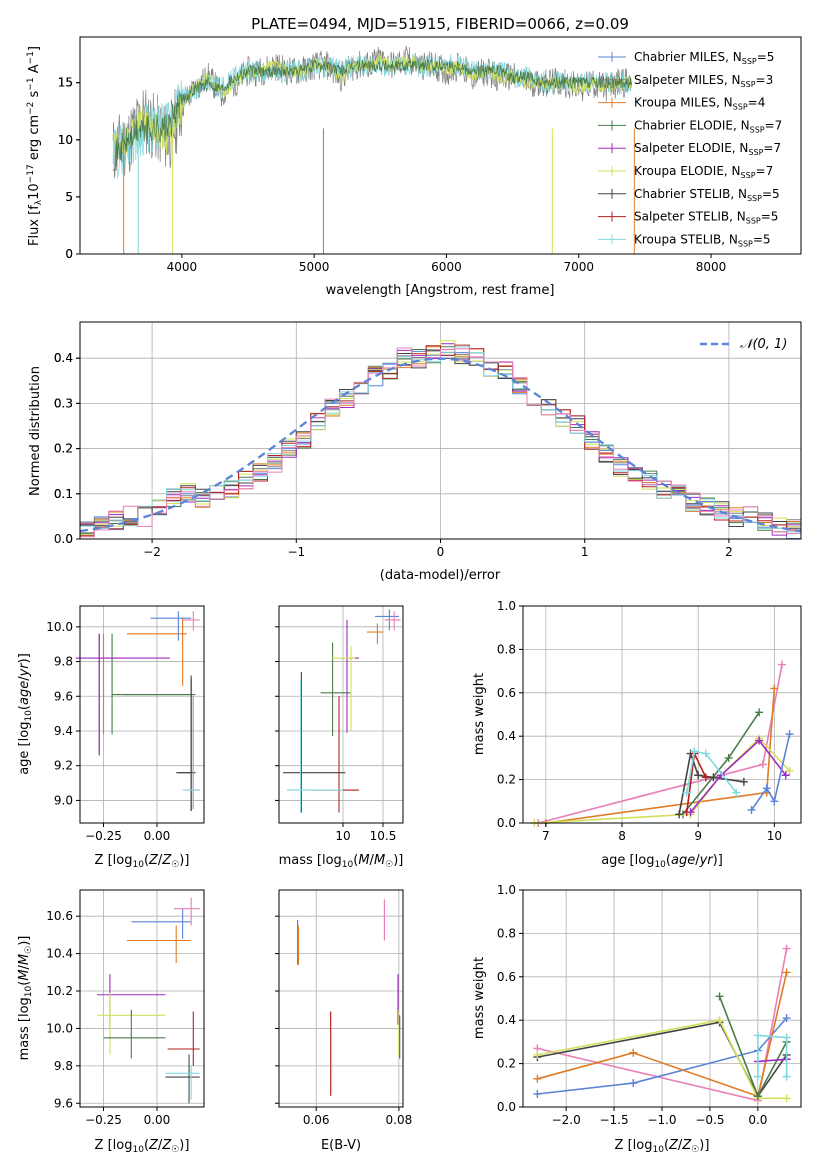  Describe the element at coordinates (441, 552) in the screenshot. I see `x-tick-label: 0` at that location.